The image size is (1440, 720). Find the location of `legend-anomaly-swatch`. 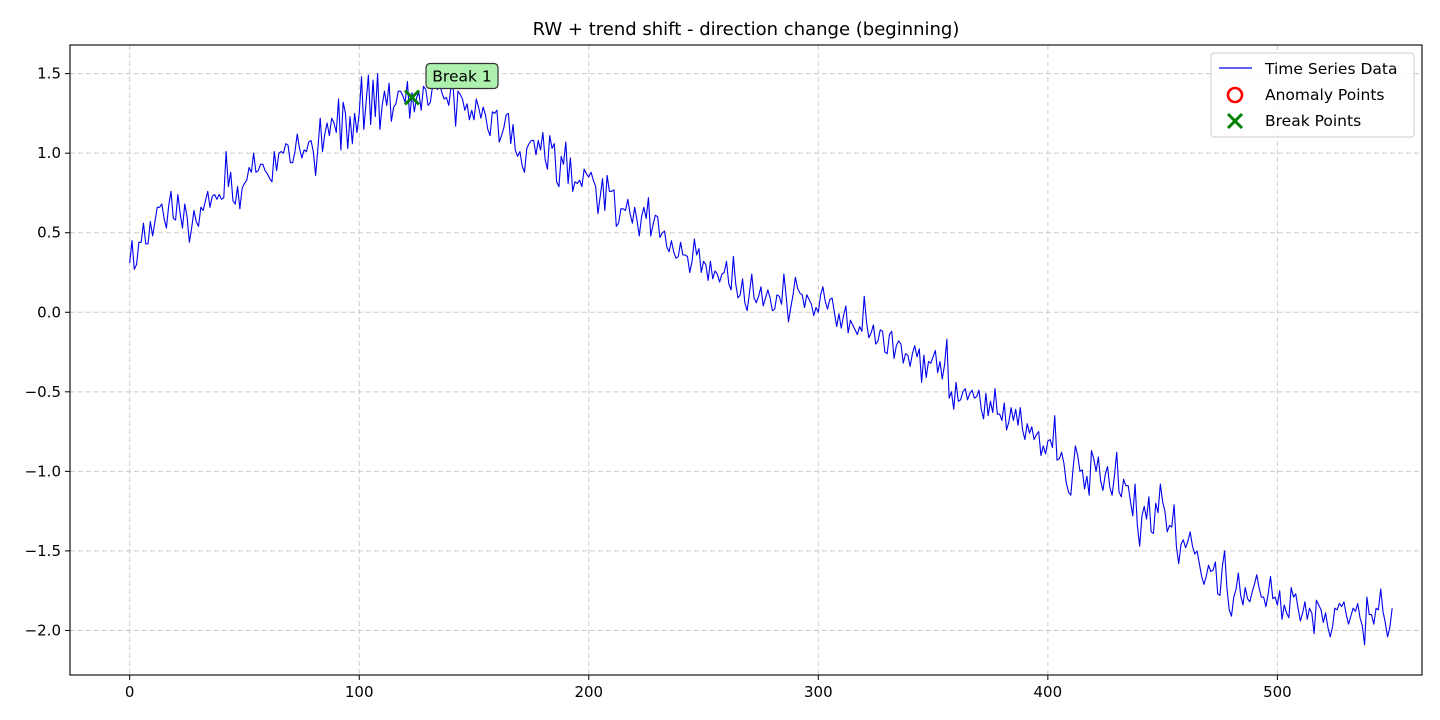

legend-anomaly-swatch is located at coordinates (1235, 95).